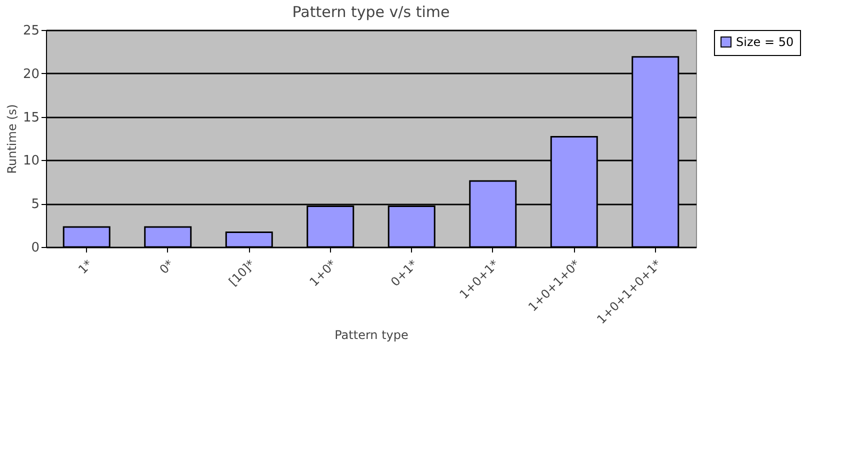 This screenshot has width=860, height=453. Describe the element at coordinates (765, 42) in the screenshot. I see `legend-label: Size = 50` at that location.